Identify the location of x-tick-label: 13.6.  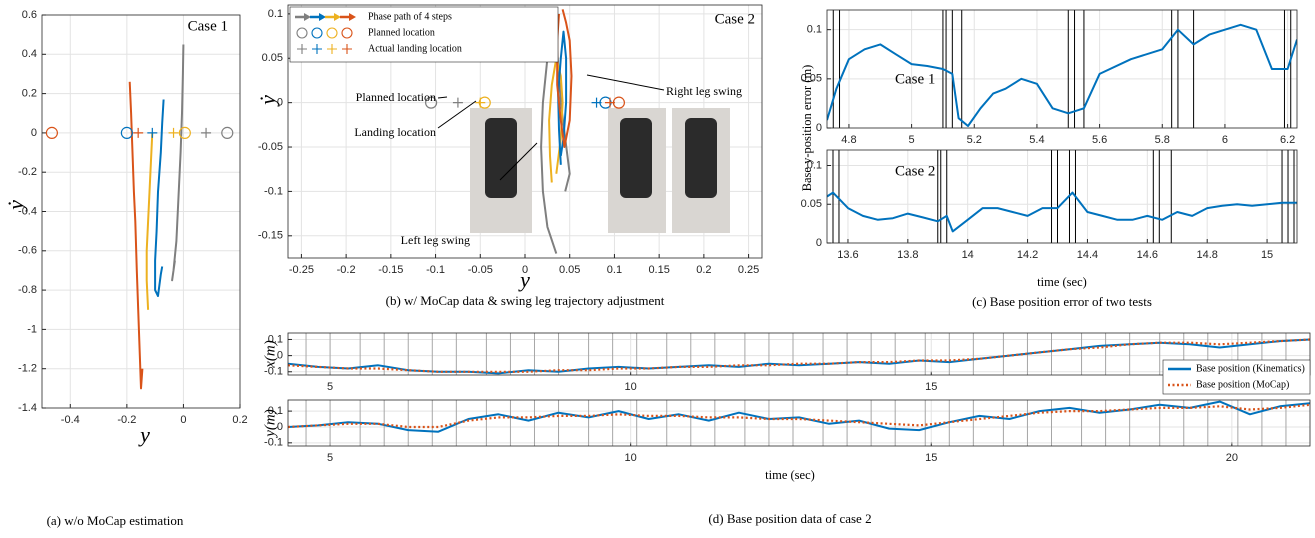
(847, 255).